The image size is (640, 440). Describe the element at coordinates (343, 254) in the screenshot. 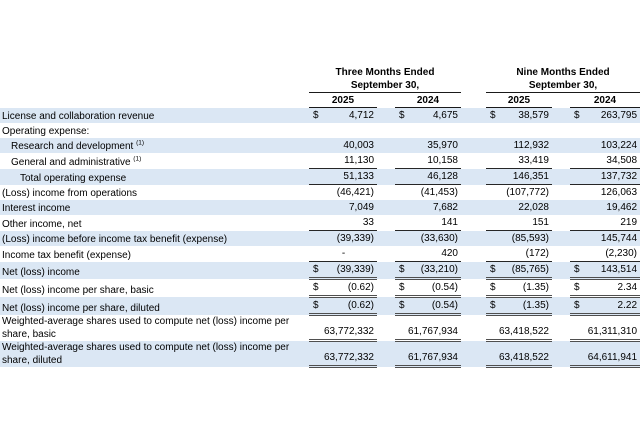

I see `value-cell: -` at that location.